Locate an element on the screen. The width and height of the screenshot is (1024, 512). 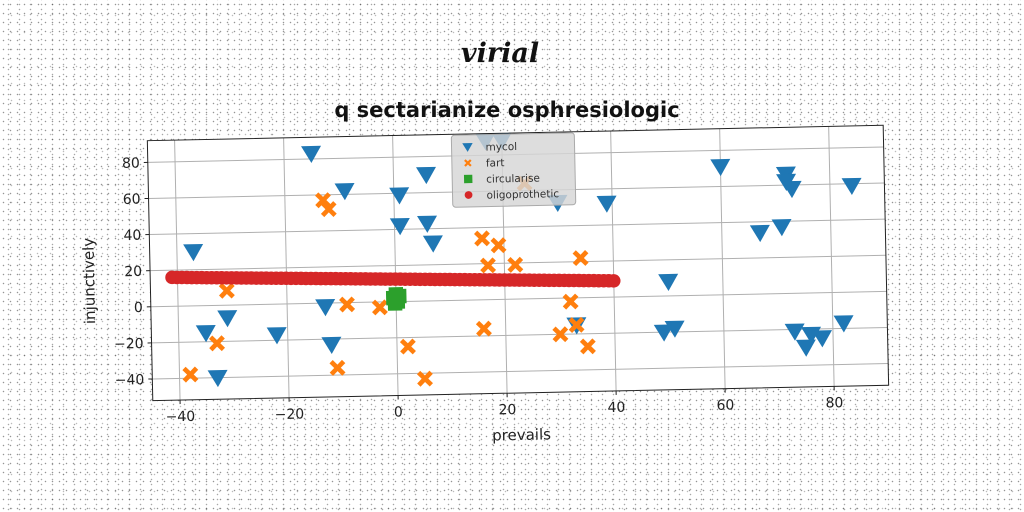
series-oligoprothetic is located at coordinates (393, 279).